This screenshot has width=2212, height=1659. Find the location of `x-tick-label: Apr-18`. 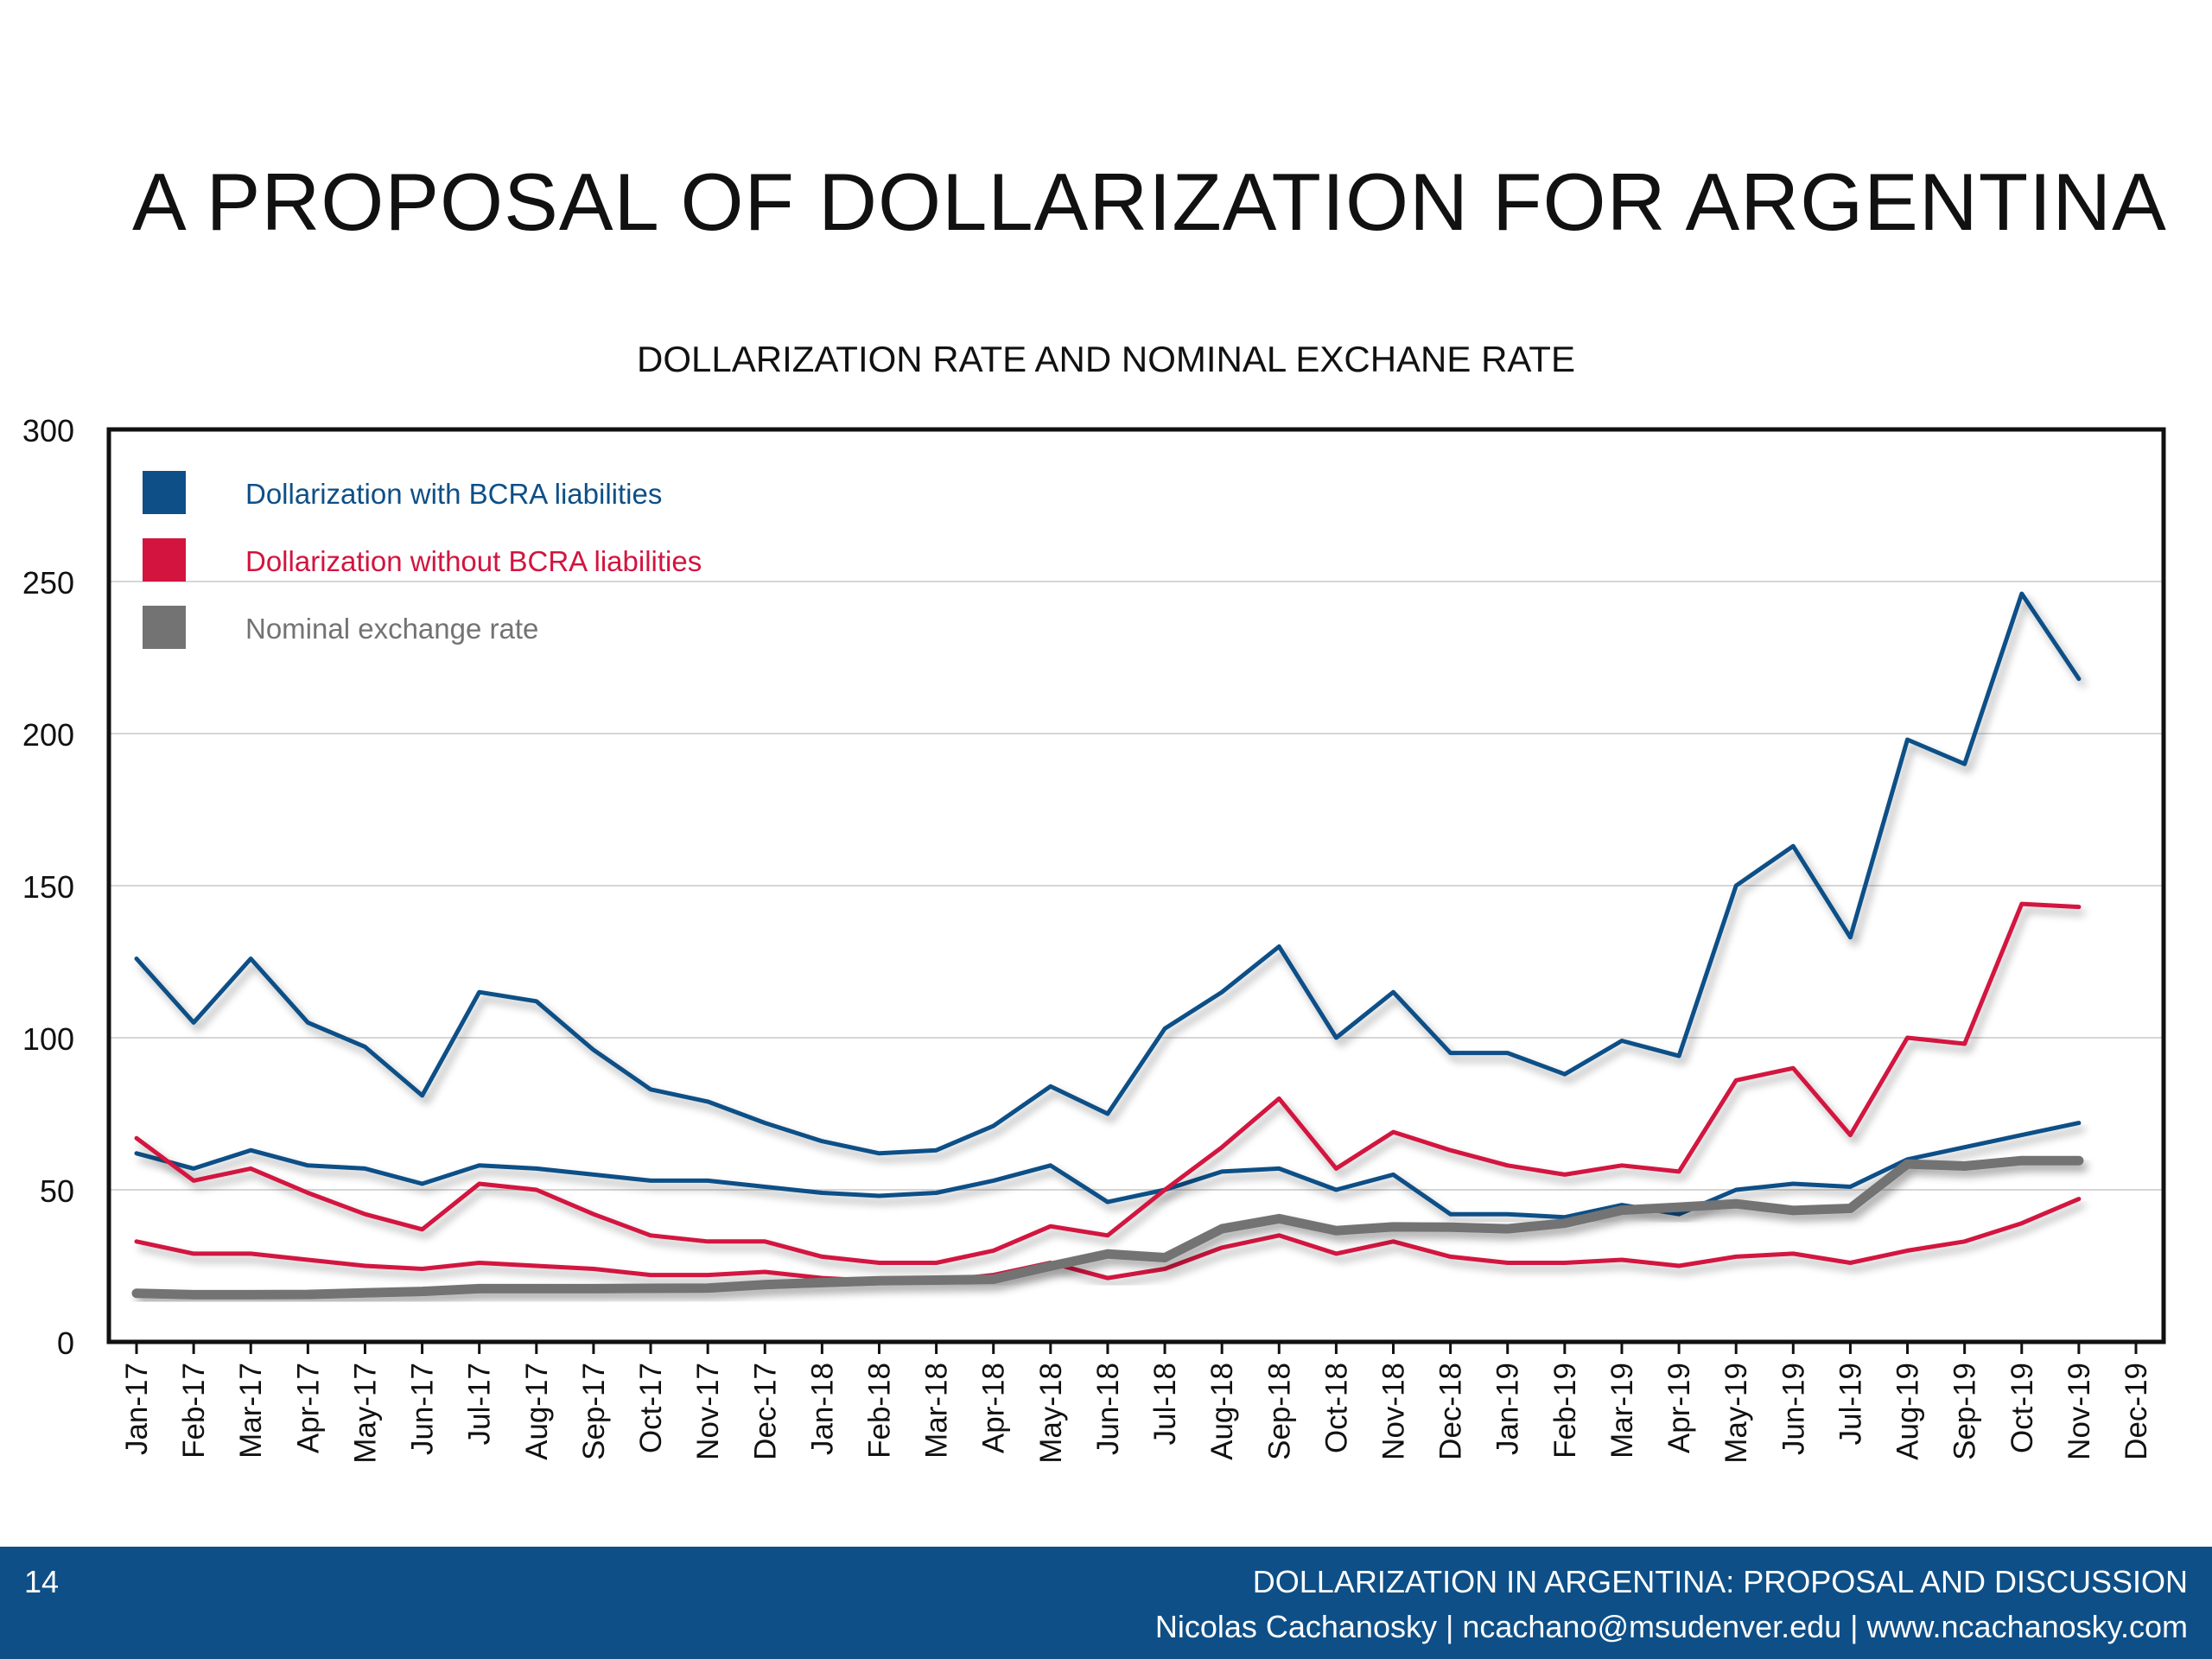

x-tick-label: Apr-18 is located at coordinates (994, 1408).